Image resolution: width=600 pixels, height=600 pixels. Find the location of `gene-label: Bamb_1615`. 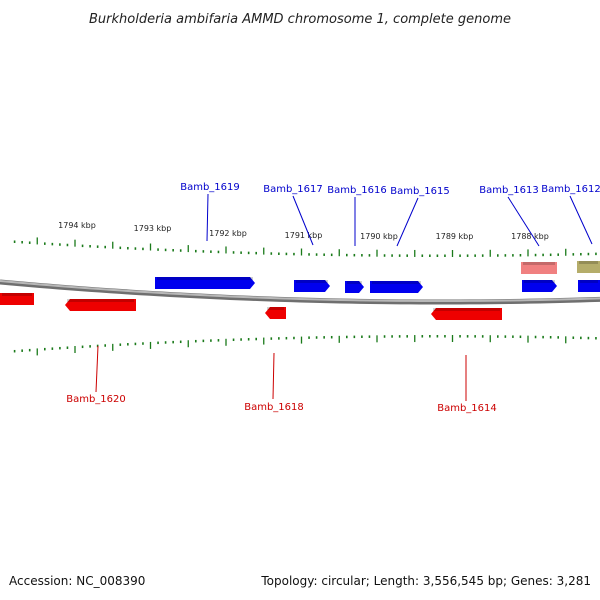

gene-label: Bamb_1615 is located at coordinates (420, 191).